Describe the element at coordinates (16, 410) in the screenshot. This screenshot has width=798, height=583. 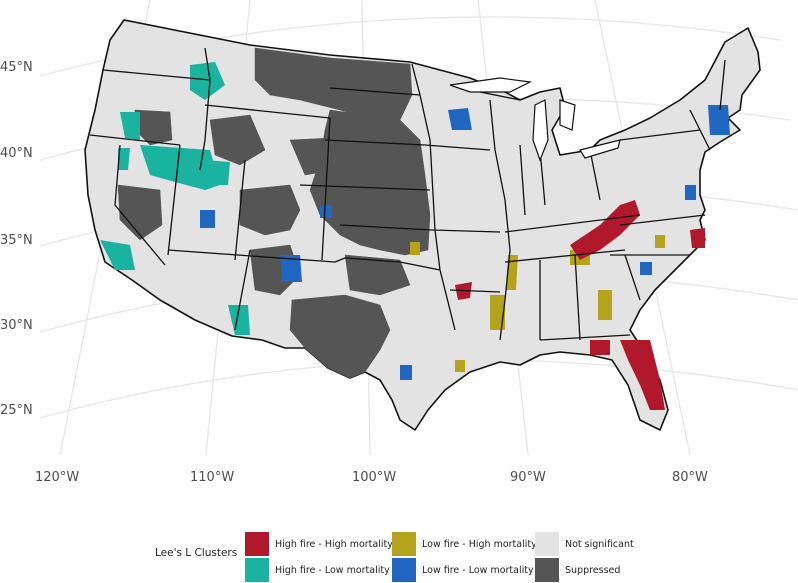
I see `lat-label-25: 25°N` at that location.